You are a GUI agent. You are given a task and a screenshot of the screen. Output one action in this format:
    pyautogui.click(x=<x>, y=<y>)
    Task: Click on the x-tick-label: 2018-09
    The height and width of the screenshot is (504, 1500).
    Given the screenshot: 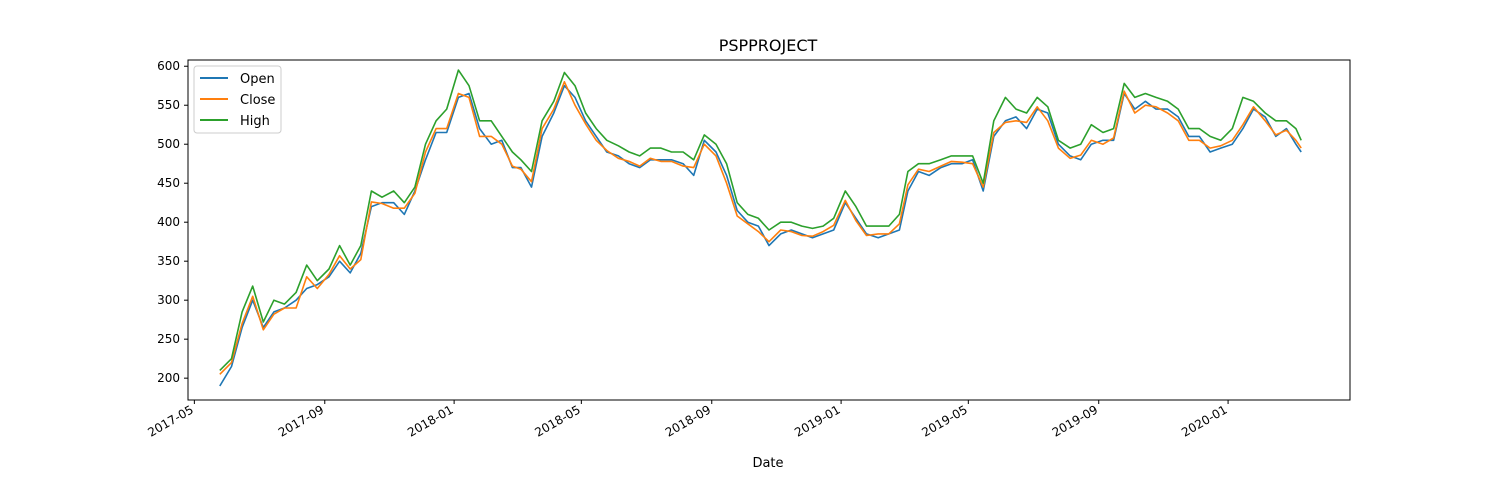 What is the action you would take?
    pyautogui.click(x=688, y=420)
    